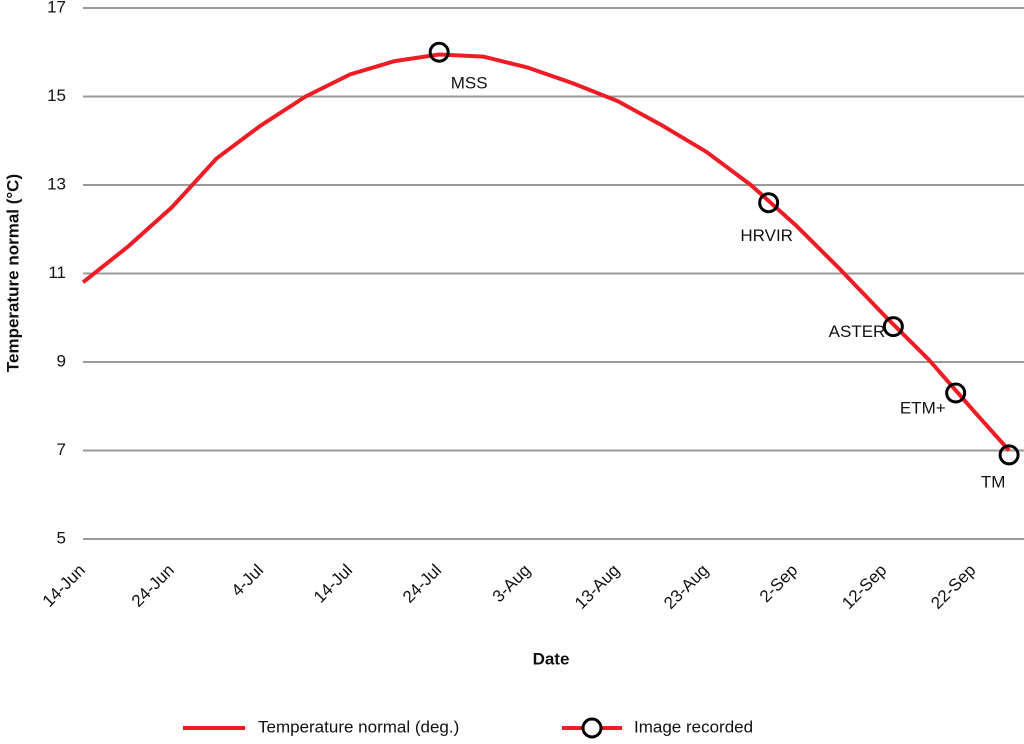  I want to click on y-tick-label: 5, so click(61, 537).